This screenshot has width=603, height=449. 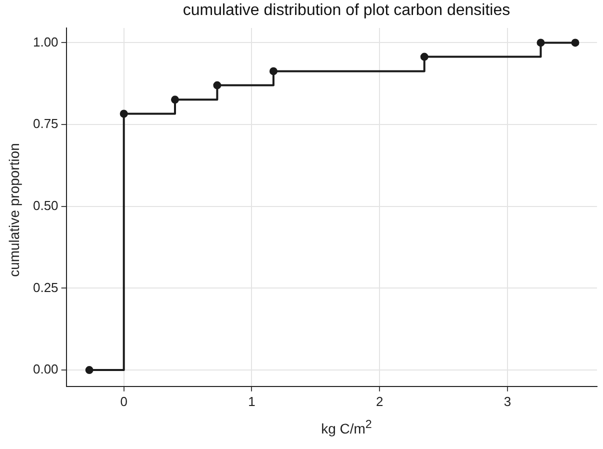 I want to click on x-tick-label: 0, so click(x=124, y=401).